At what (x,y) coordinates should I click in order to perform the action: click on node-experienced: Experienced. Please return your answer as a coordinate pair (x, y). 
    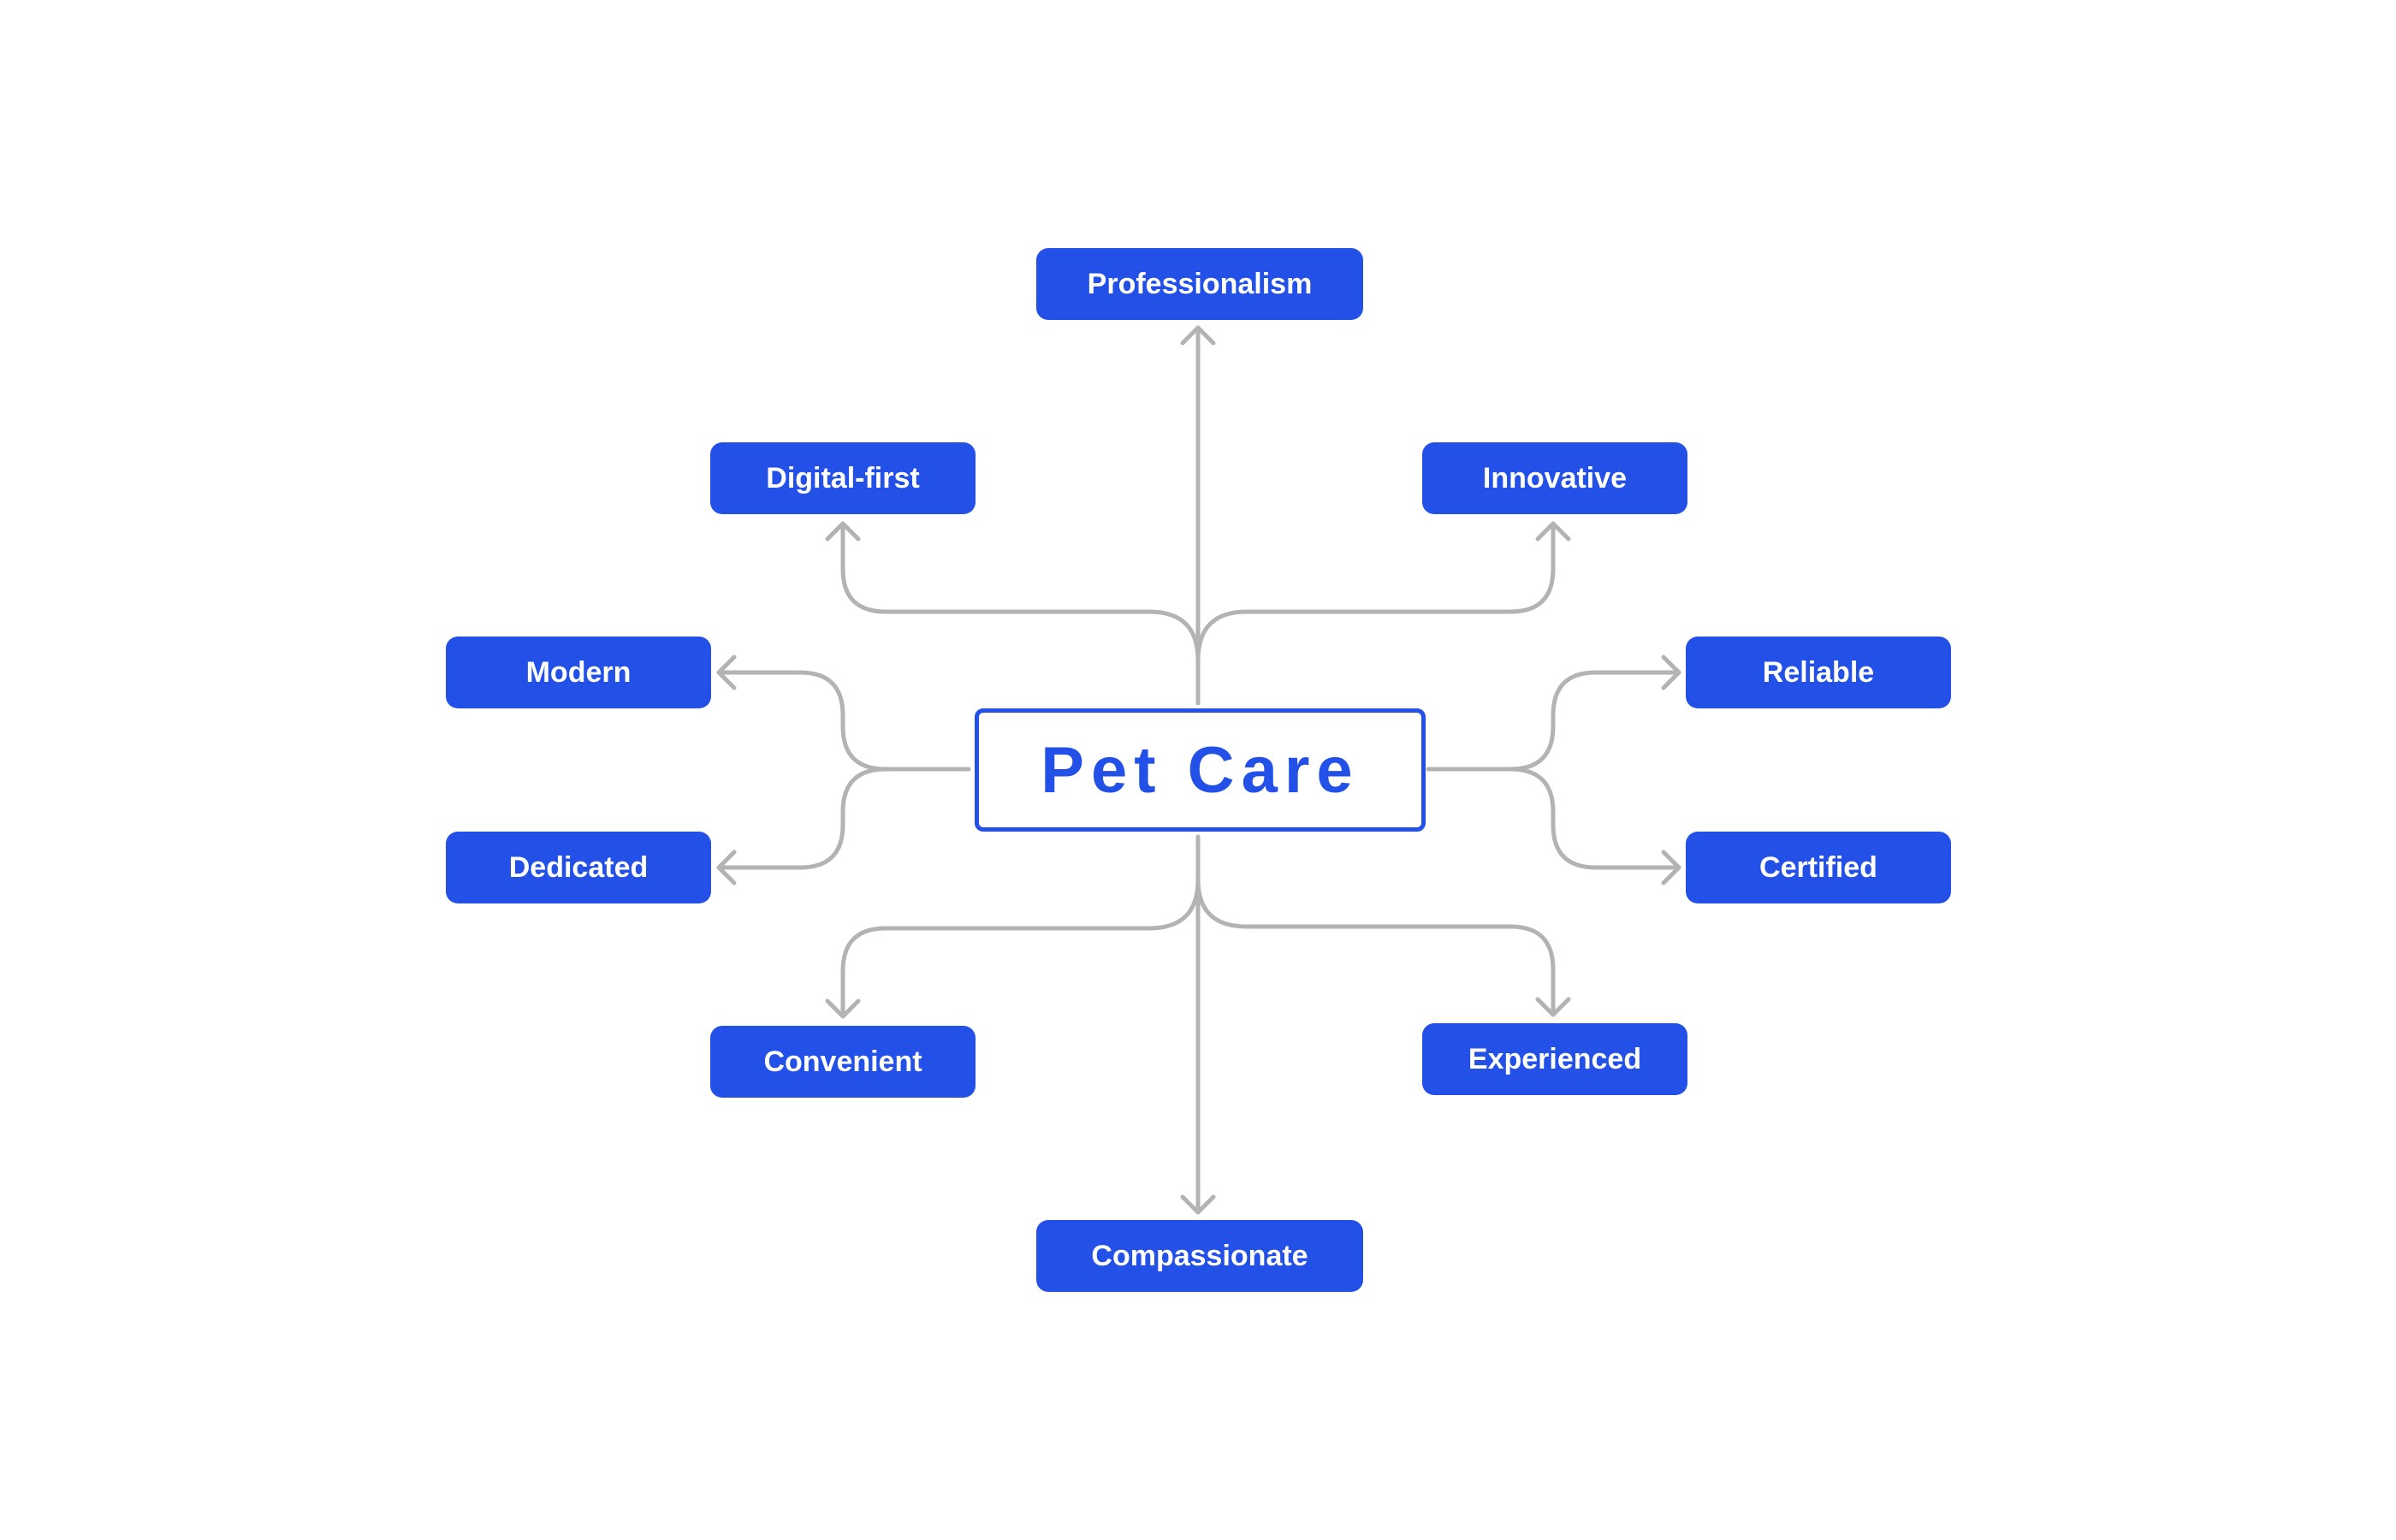
    Looking at the image, I should click on (1554, 1059).